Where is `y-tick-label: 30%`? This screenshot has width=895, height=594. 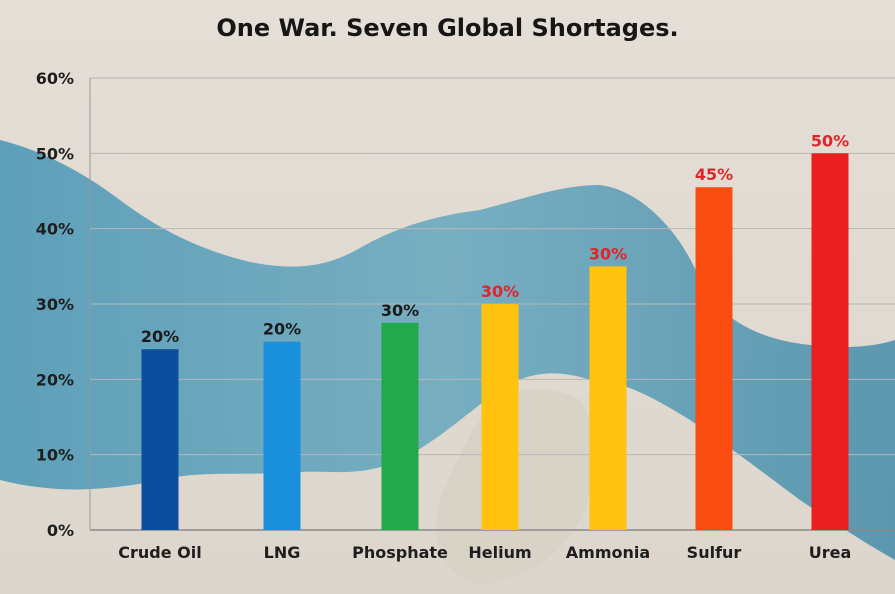 y-tick-label: 30% is located at coordinates (55, 304).